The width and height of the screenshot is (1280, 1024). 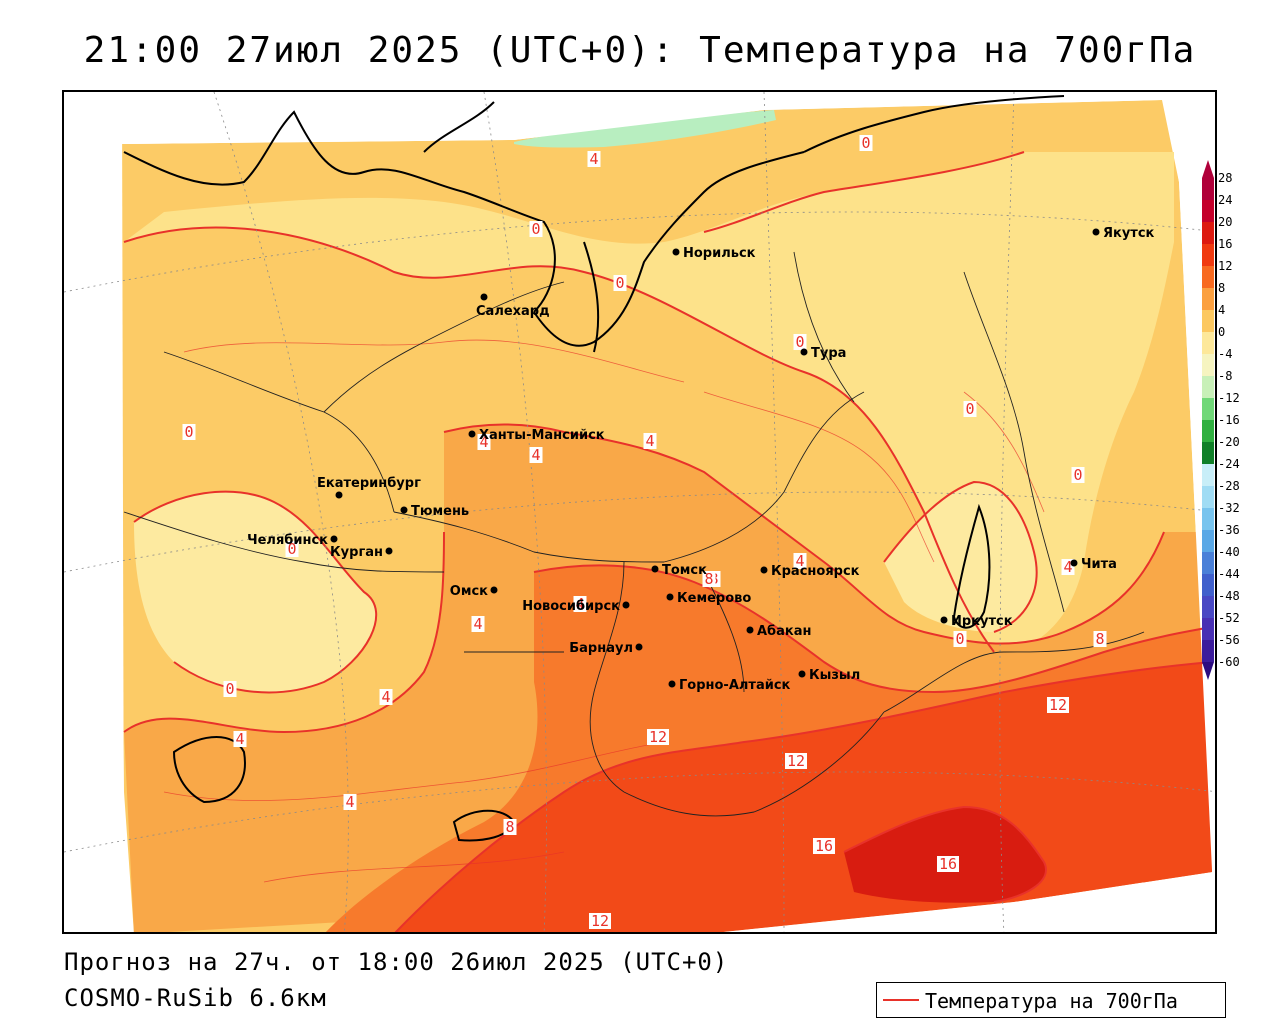 I want to click on colorbar-tick-label: -36, so click(x=1229, y=530).